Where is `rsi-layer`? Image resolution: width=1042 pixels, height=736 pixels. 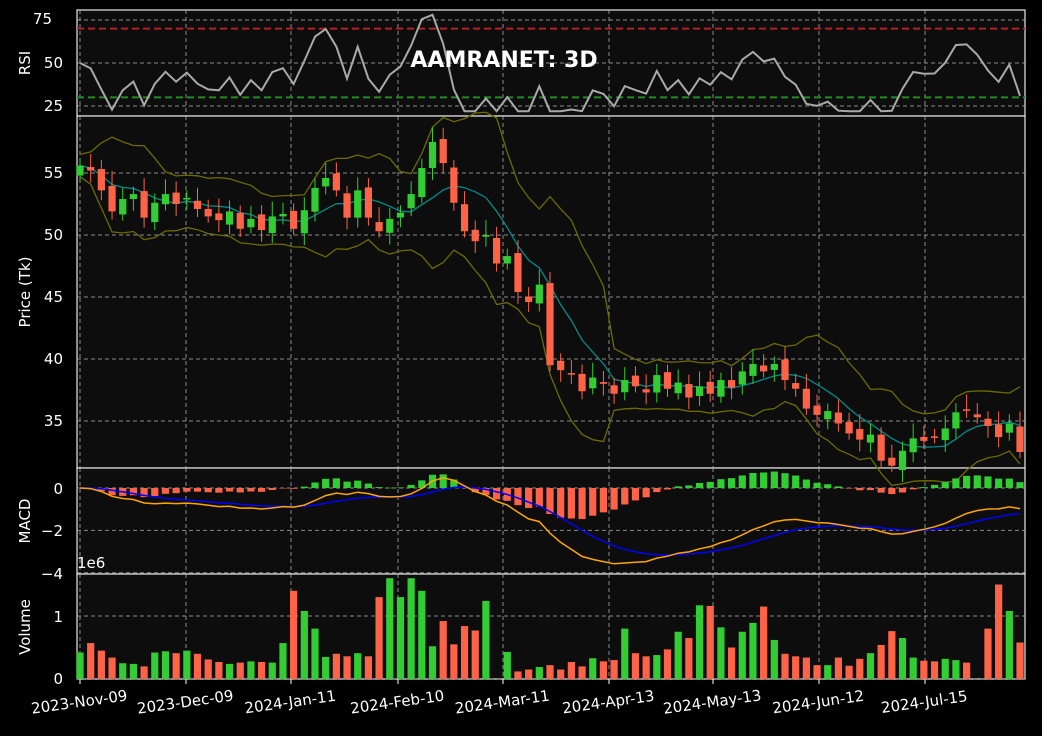
rsi-layer is located at coordinates (551, 63).